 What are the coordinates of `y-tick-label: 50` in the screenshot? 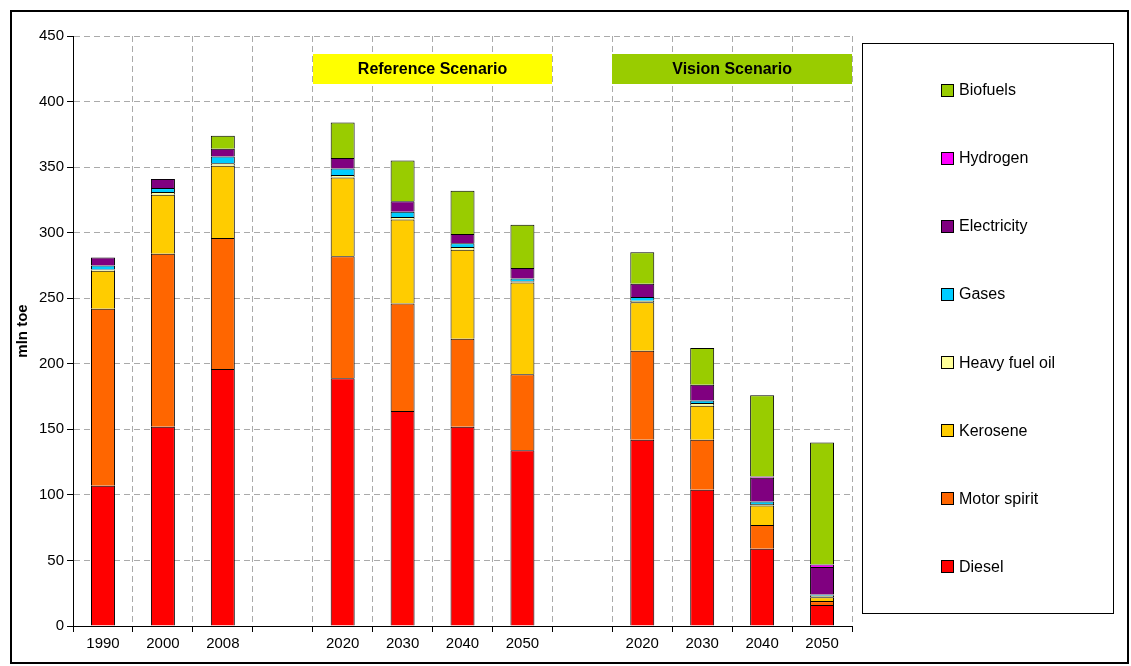 It's located at (56, 559).